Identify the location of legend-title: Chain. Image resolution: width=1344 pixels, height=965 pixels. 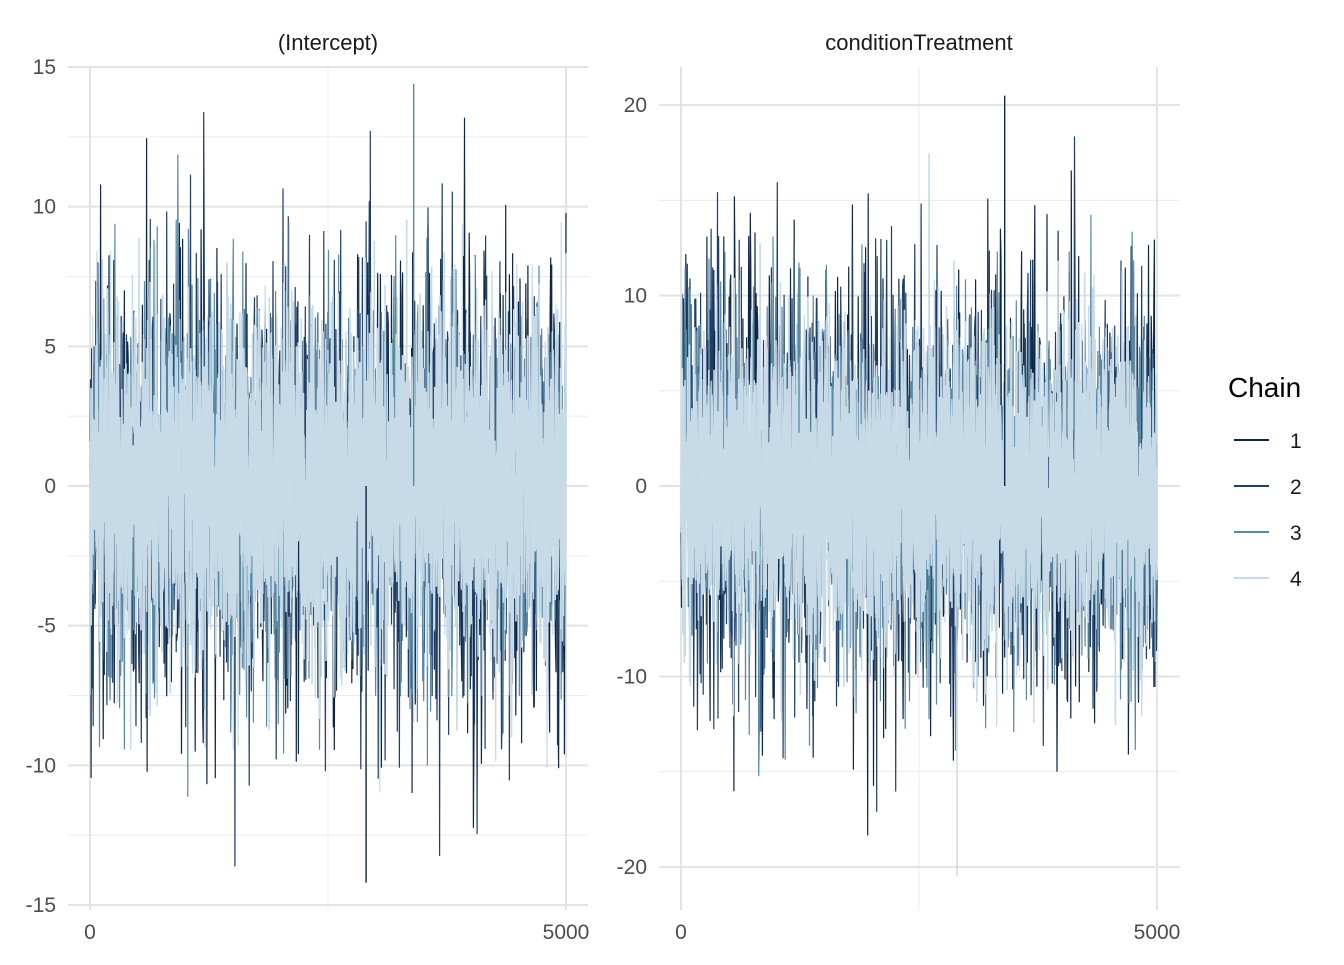
(1264, 387).